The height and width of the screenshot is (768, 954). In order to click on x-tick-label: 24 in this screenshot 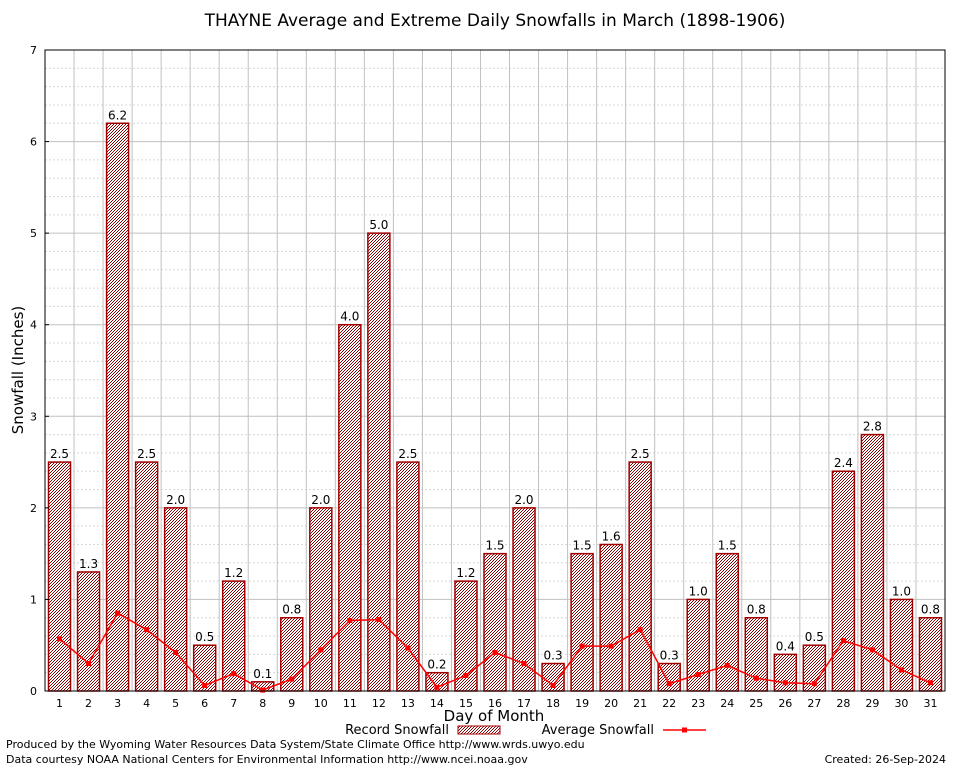, I will do `click(727, 703)`.